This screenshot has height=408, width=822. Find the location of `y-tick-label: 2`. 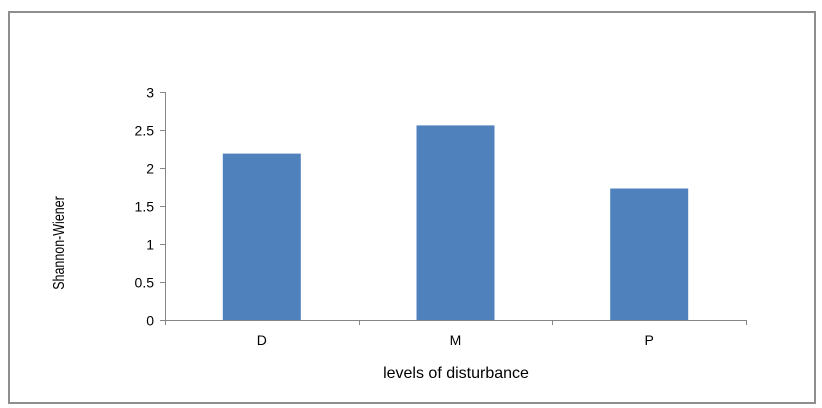

y-tick-label: 2 is located at coordinates (150, 169).